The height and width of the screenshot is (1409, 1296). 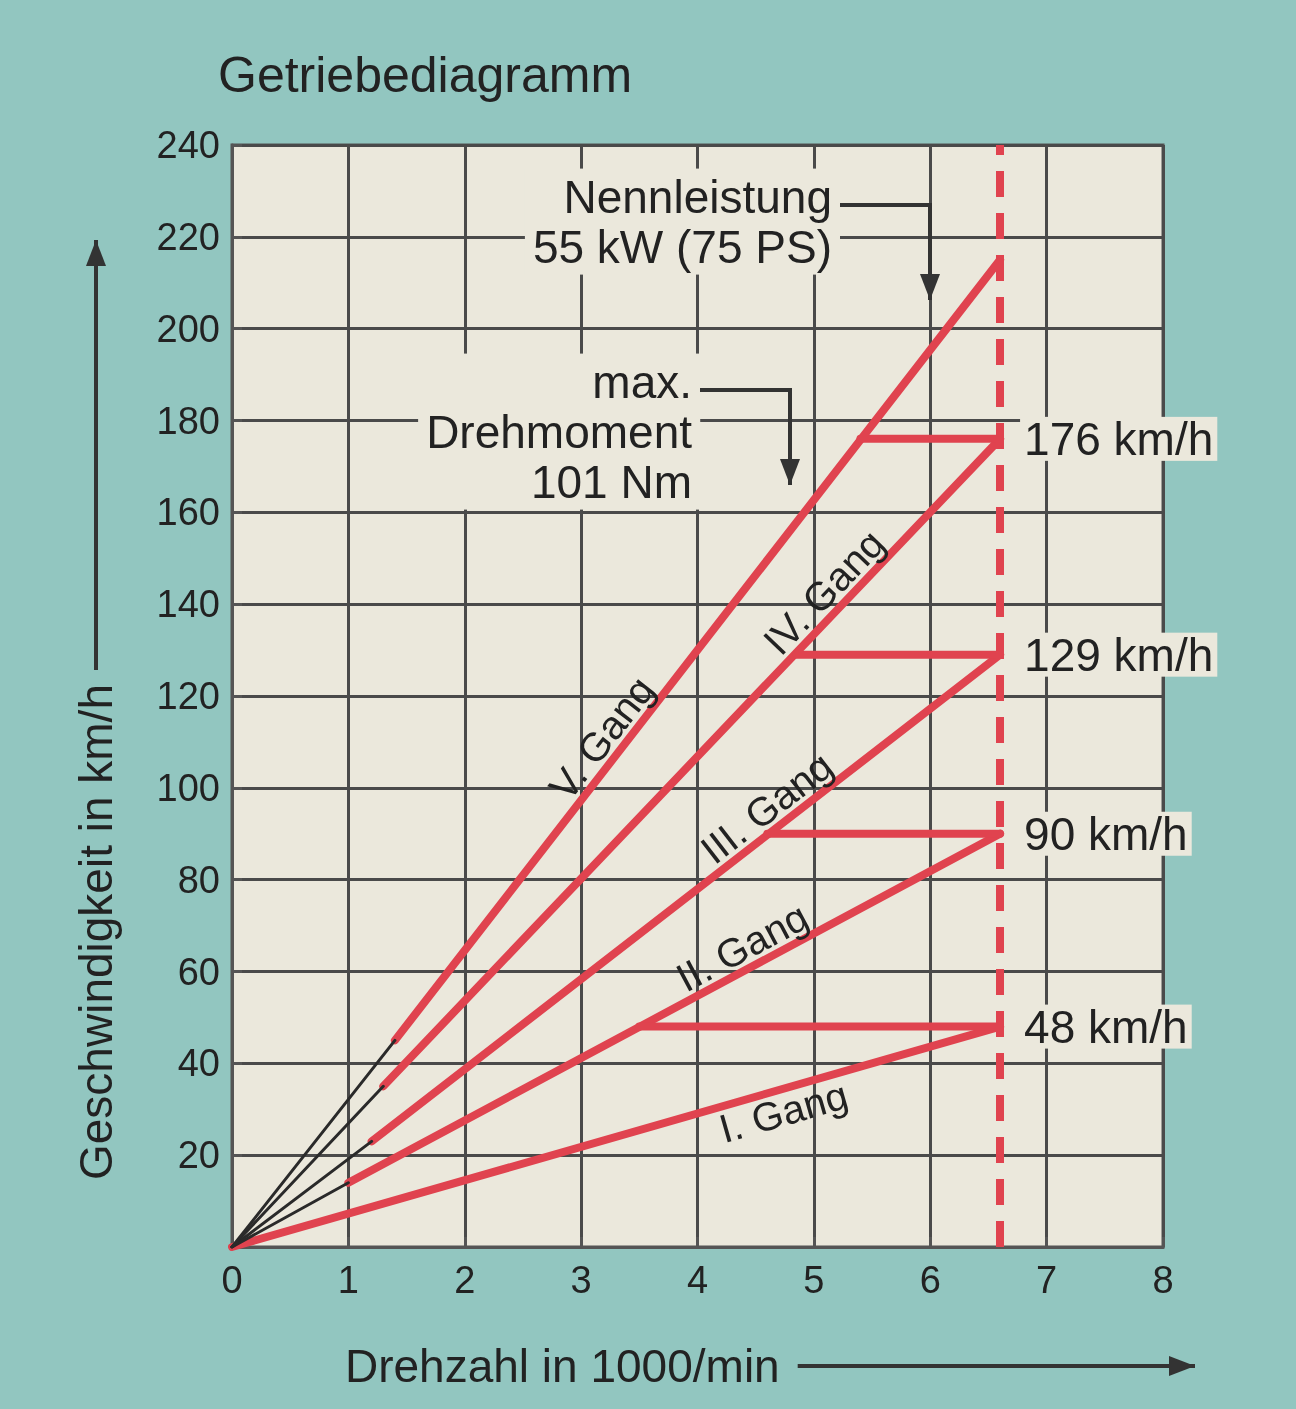 I want to click on y-tick-label: 60, so click(x=198, y=971).